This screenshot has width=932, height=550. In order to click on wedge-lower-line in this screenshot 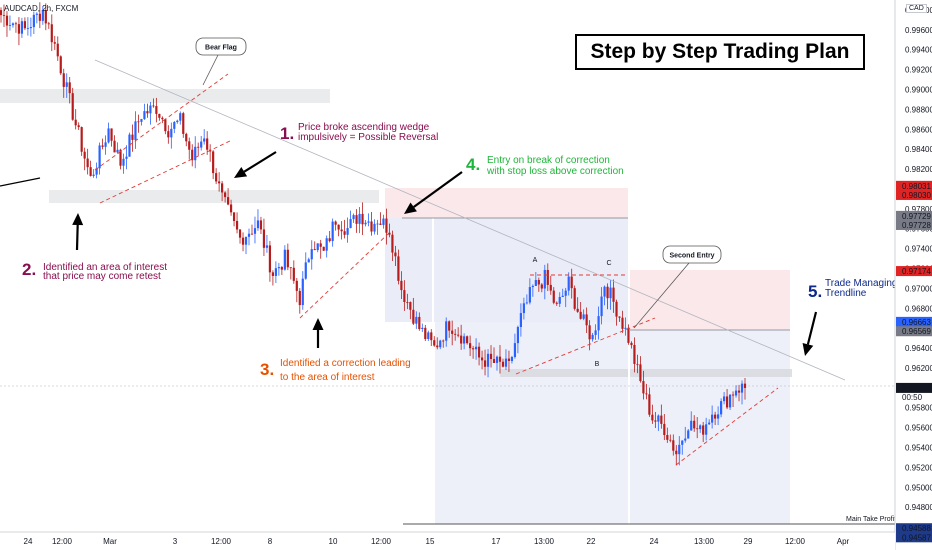, I will do `click(166, 171)`.